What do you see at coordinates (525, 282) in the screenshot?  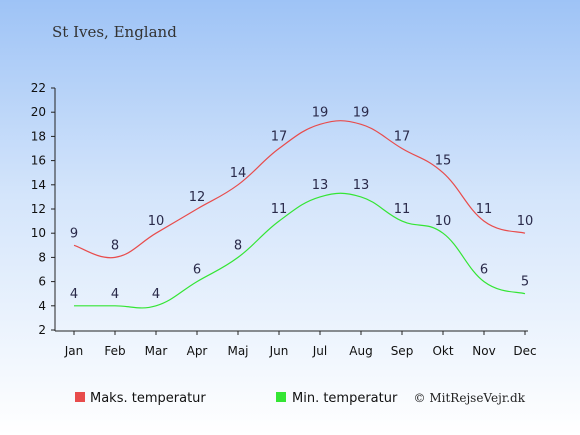 I see `data-label: 5` at bounding box center [525, 282].